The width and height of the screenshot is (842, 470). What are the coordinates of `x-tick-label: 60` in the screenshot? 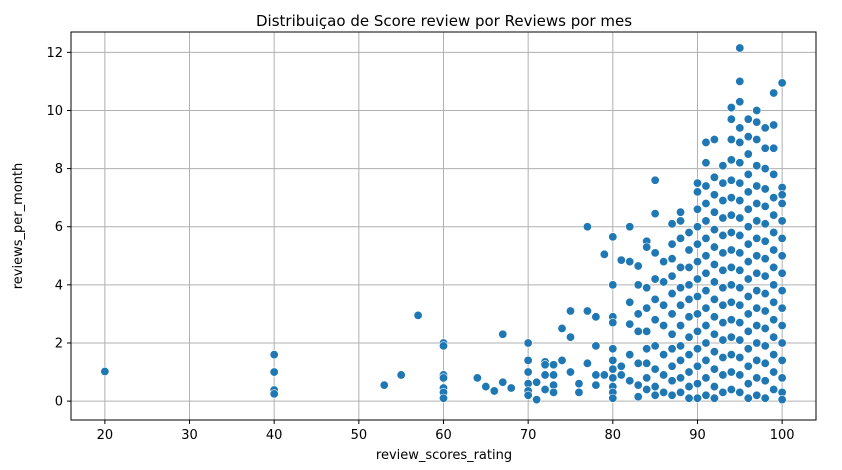 It's located at (443, 435).